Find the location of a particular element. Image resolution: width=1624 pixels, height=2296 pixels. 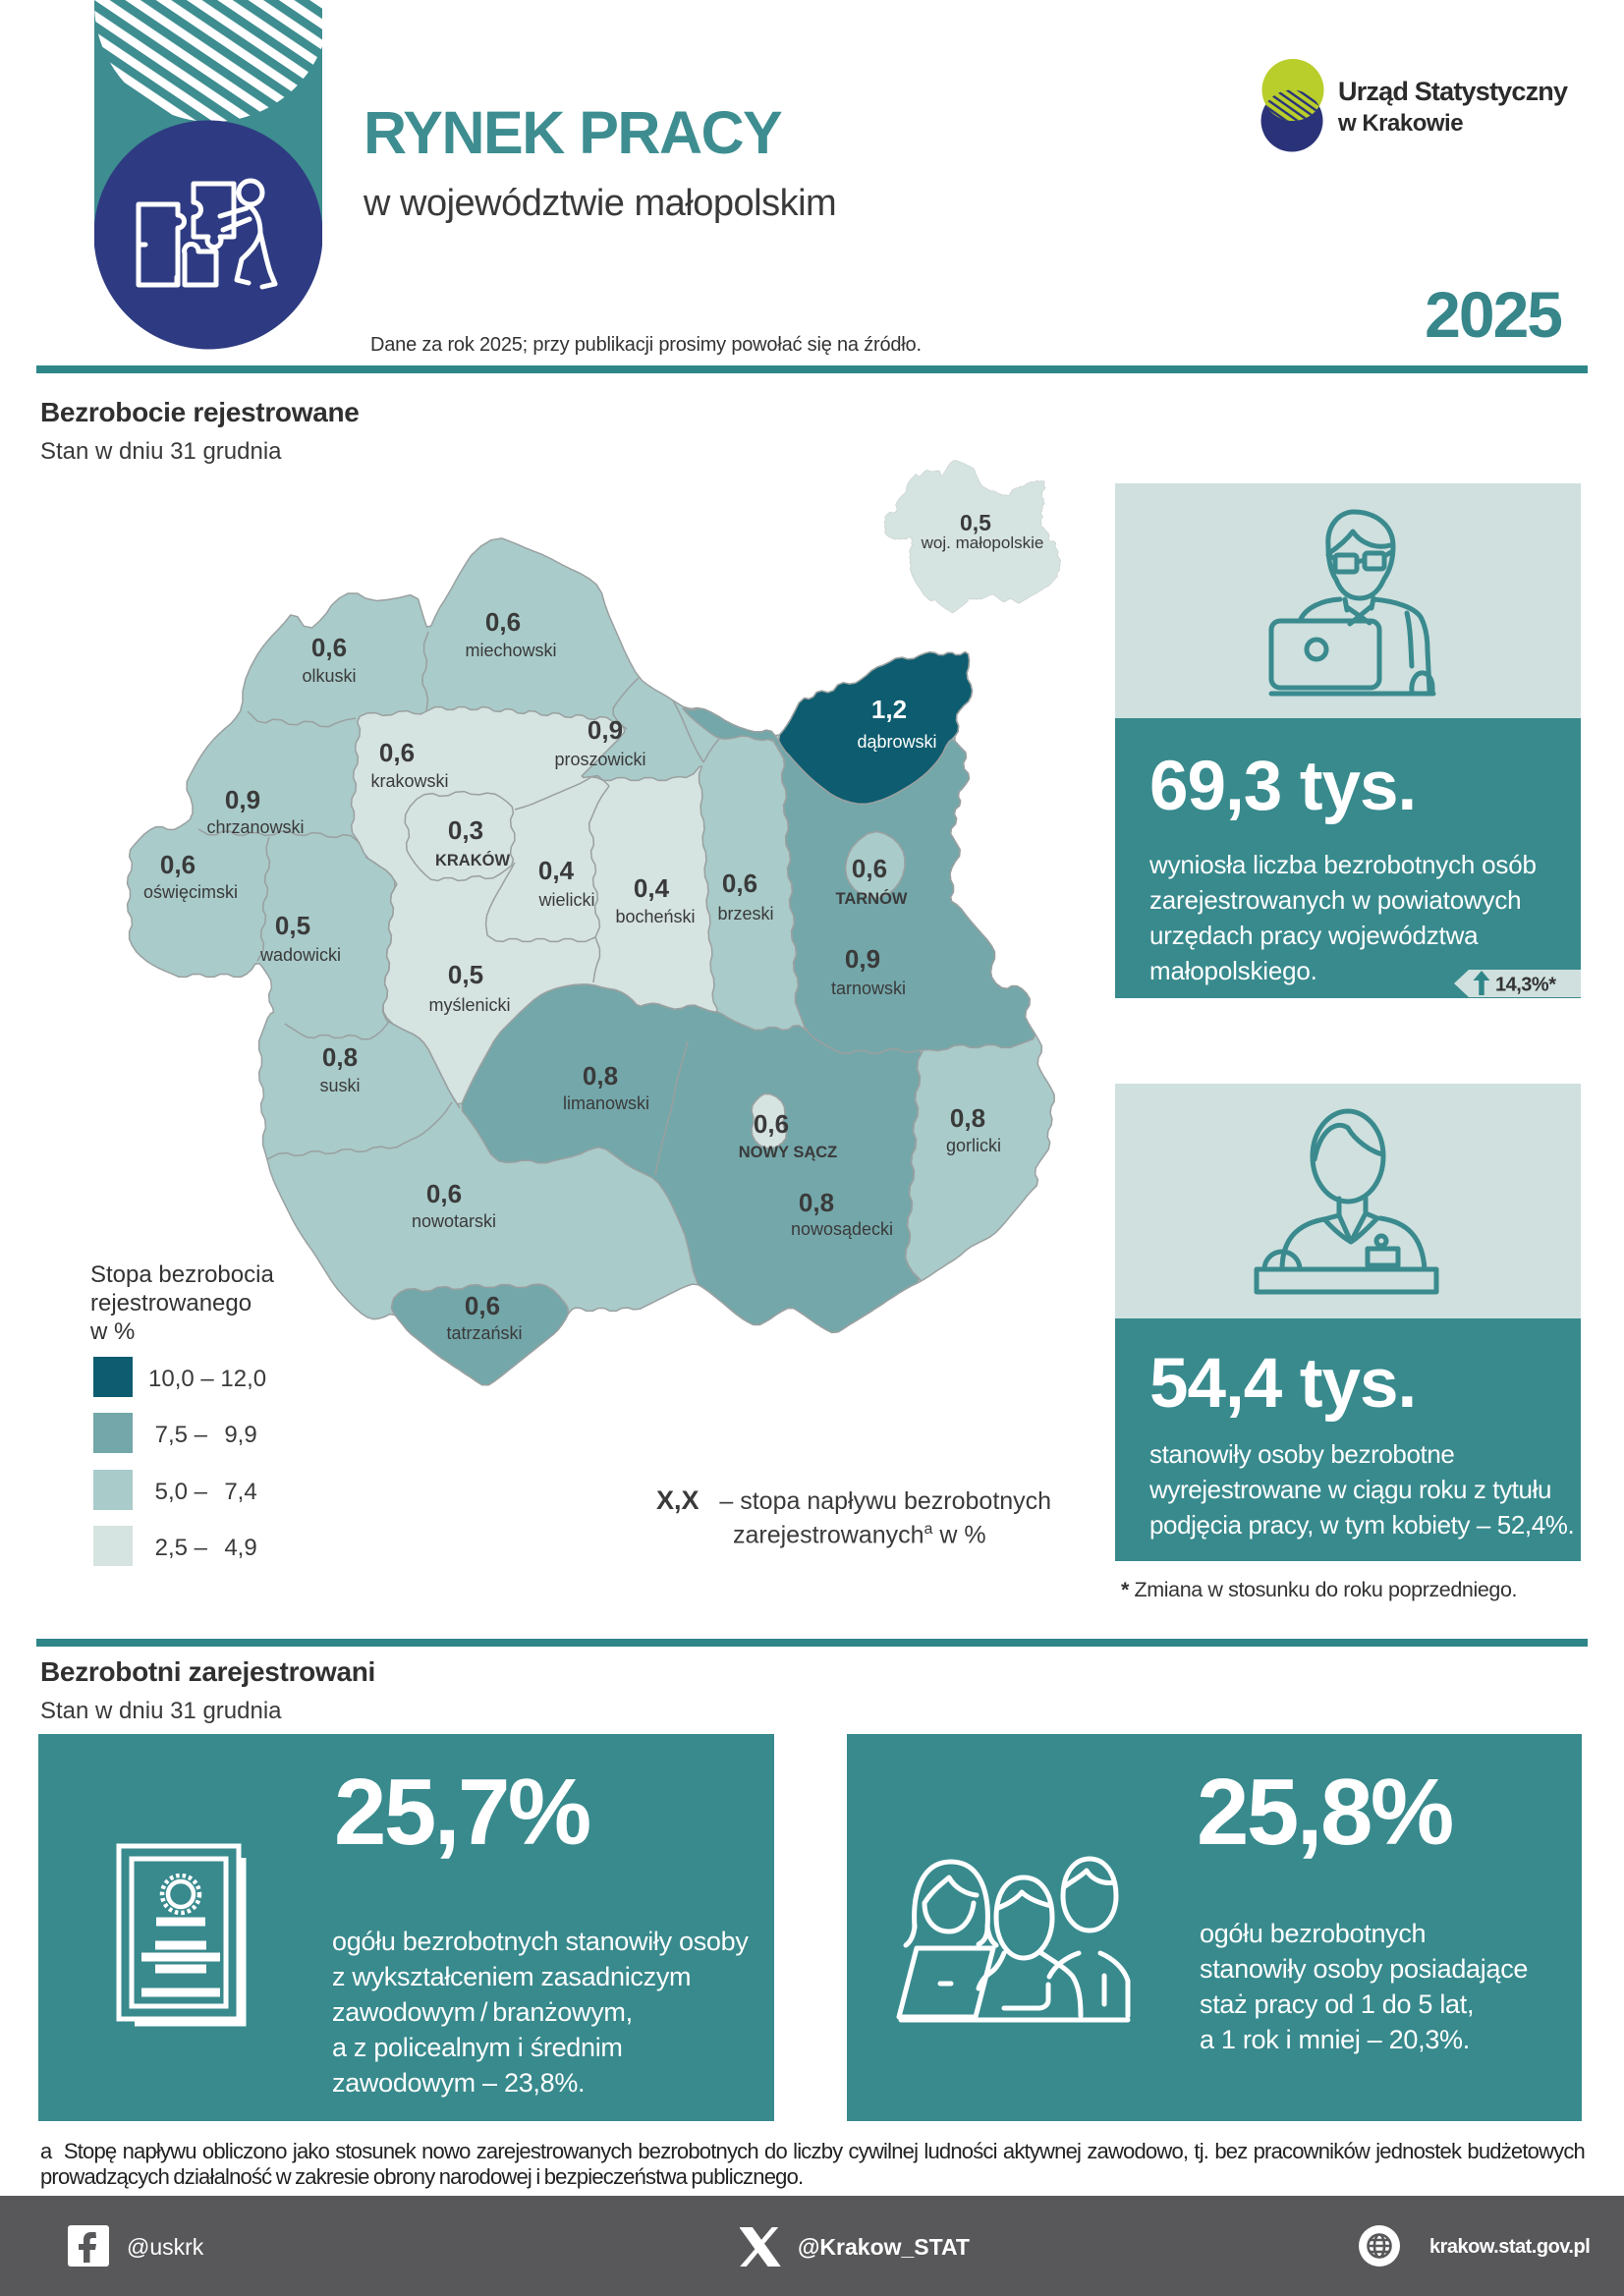

svg-text: bocheński is located at coordinates (655, 916).